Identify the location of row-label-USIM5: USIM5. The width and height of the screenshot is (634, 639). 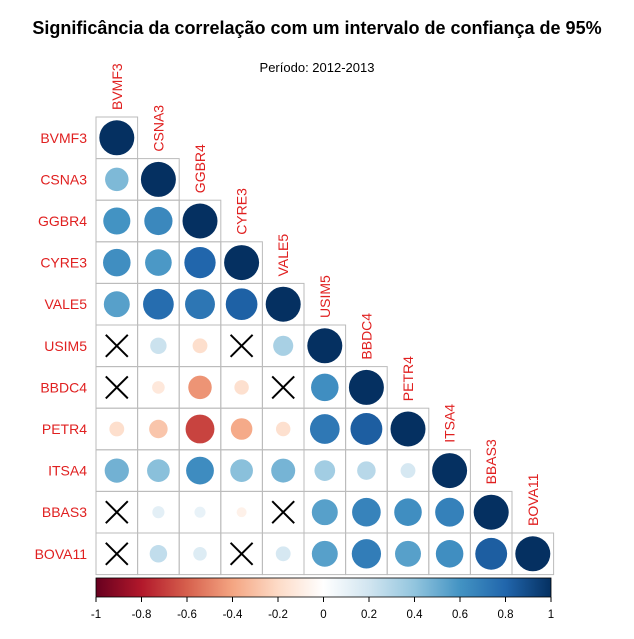
(65, 346).